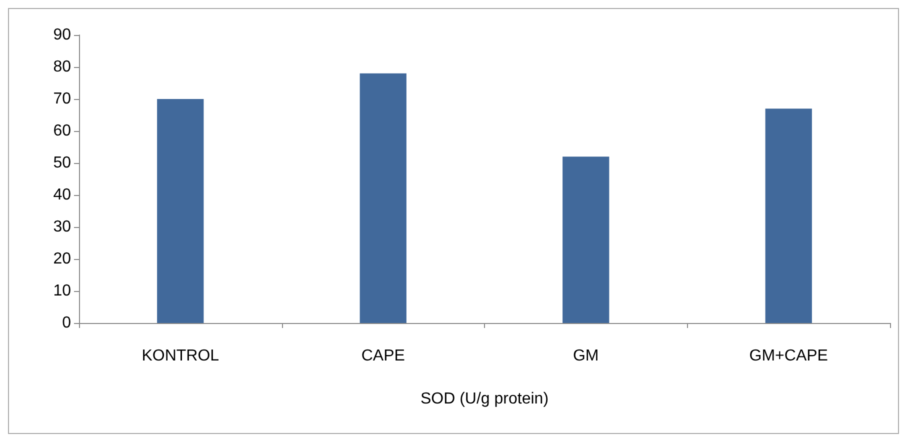 The height and width of the screenshot is (442, 907). What do you see at coordinates (67, 323) in the screenshot?
I see `y-tick-label: 0` at bounding box center [67, 323].